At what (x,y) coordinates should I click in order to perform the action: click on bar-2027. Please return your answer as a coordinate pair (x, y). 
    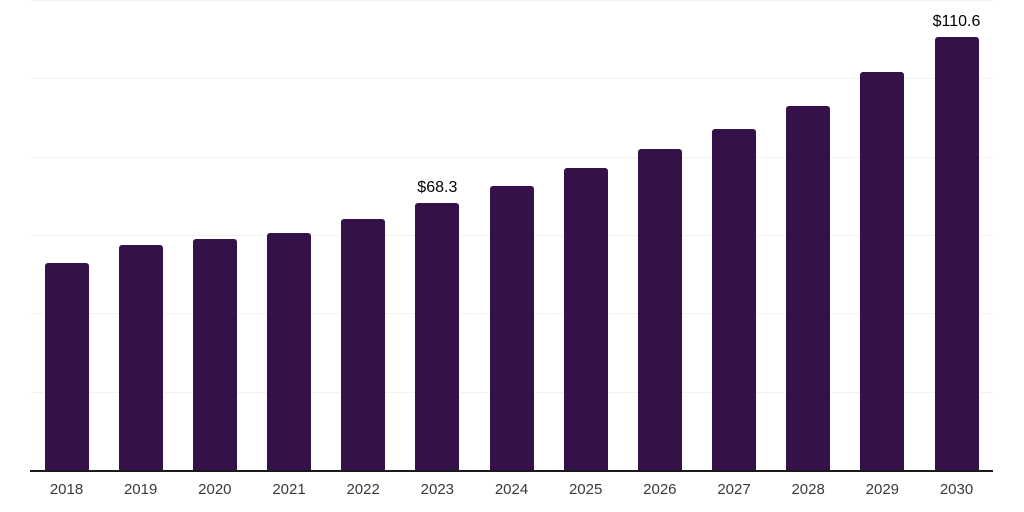
    Looking at the image, I should click on (734, 299).